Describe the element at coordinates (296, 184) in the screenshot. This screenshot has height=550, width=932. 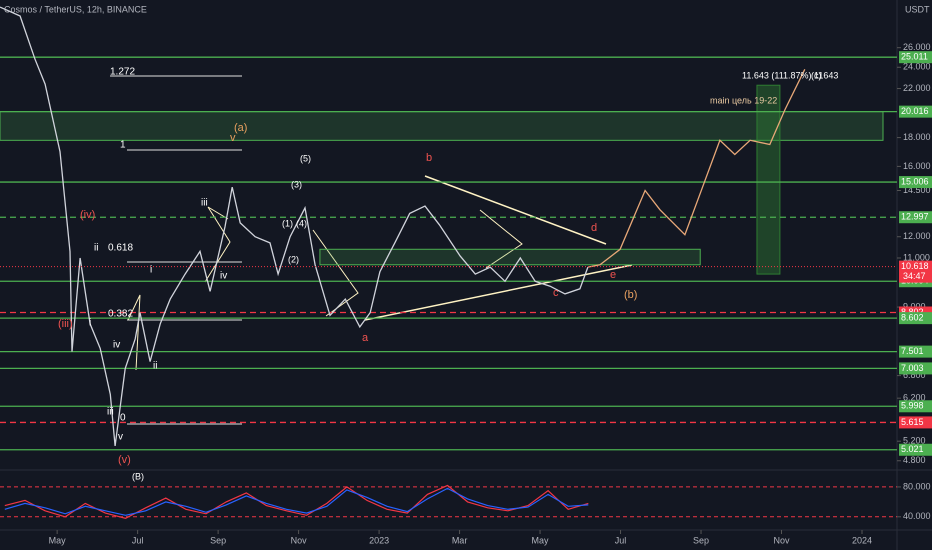
I see `wave-label: (3)` at that location.